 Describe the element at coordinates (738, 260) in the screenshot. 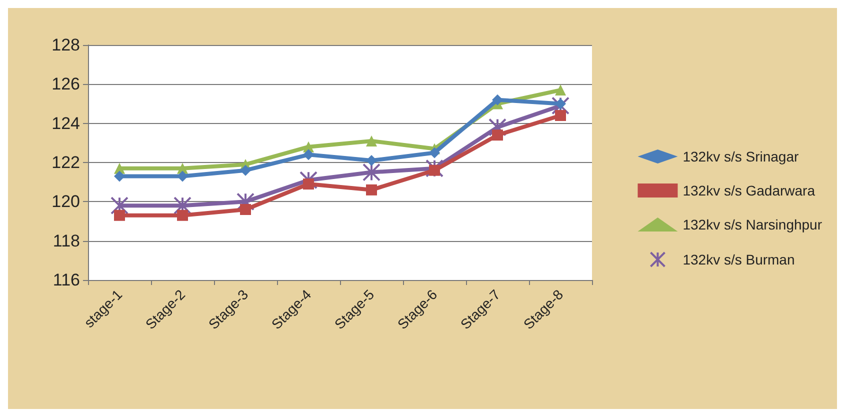

I see `legend-label: 132kv s/s Burman` at that location.